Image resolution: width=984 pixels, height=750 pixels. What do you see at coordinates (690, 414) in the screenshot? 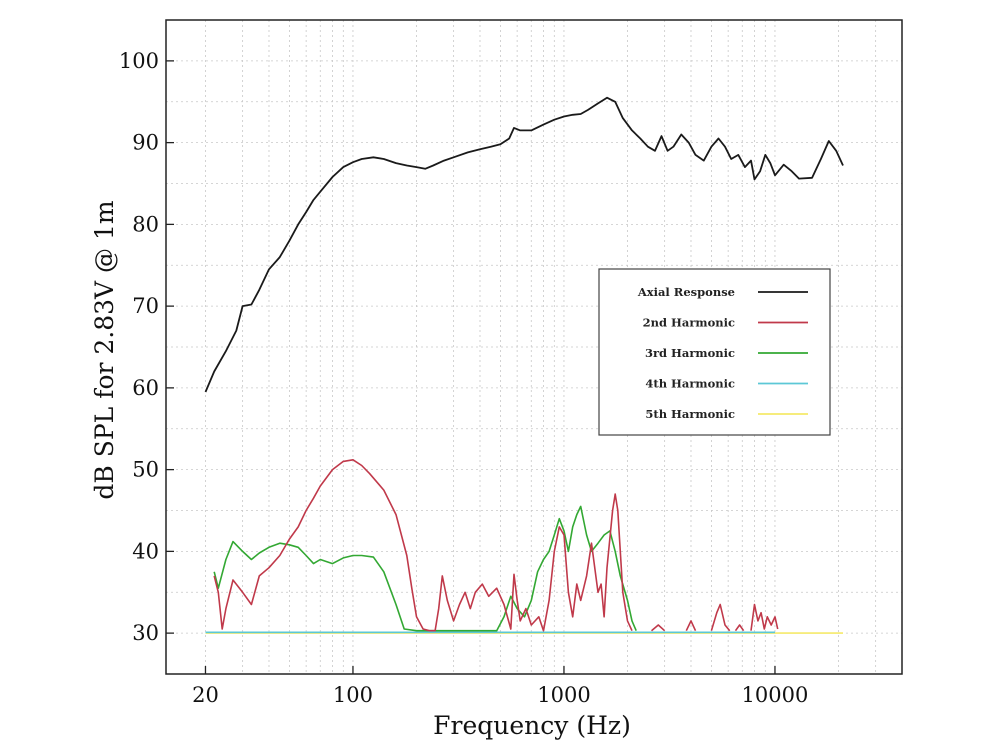
I see `legend-label: 5th Harmonic` at bounding box center [690, 414].